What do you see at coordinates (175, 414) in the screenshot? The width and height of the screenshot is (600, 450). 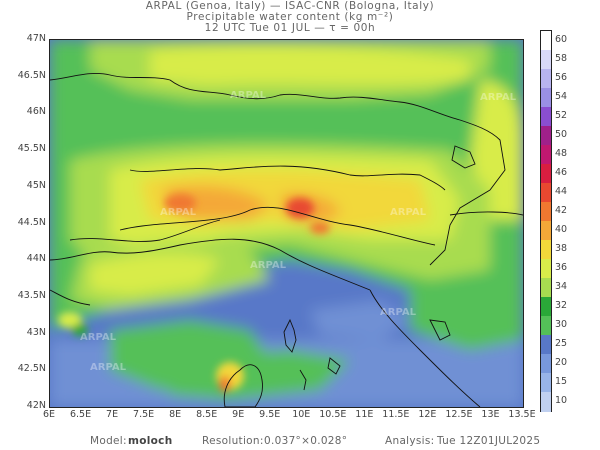 I see `lon-tick-label: 8E` at bounding box center [175, 414].